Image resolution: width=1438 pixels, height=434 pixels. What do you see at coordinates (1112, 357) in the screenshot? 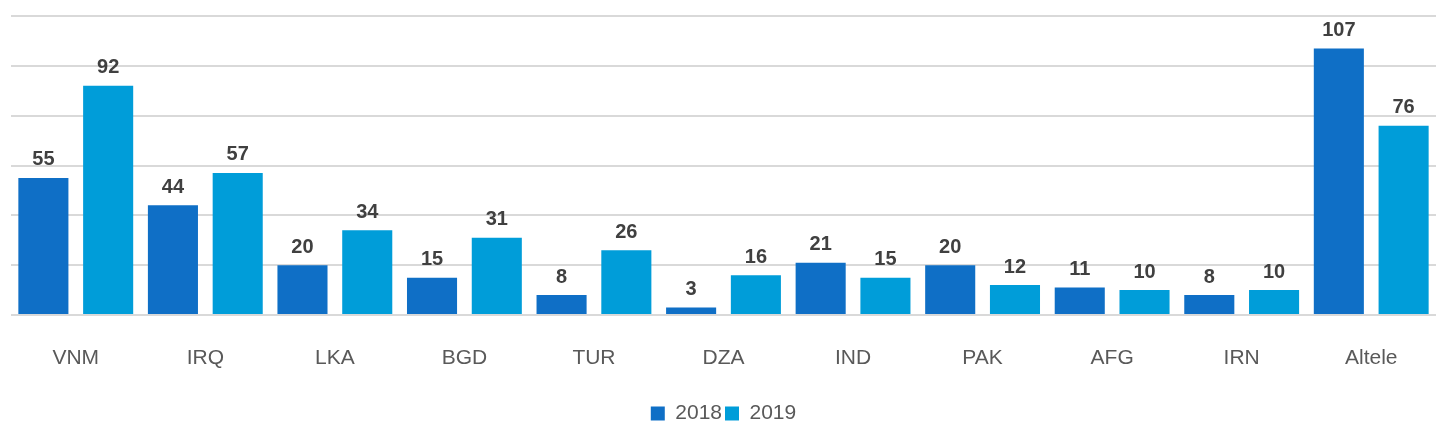
I see `x-tick-label: AFG` at bounding box center [1112, 357].